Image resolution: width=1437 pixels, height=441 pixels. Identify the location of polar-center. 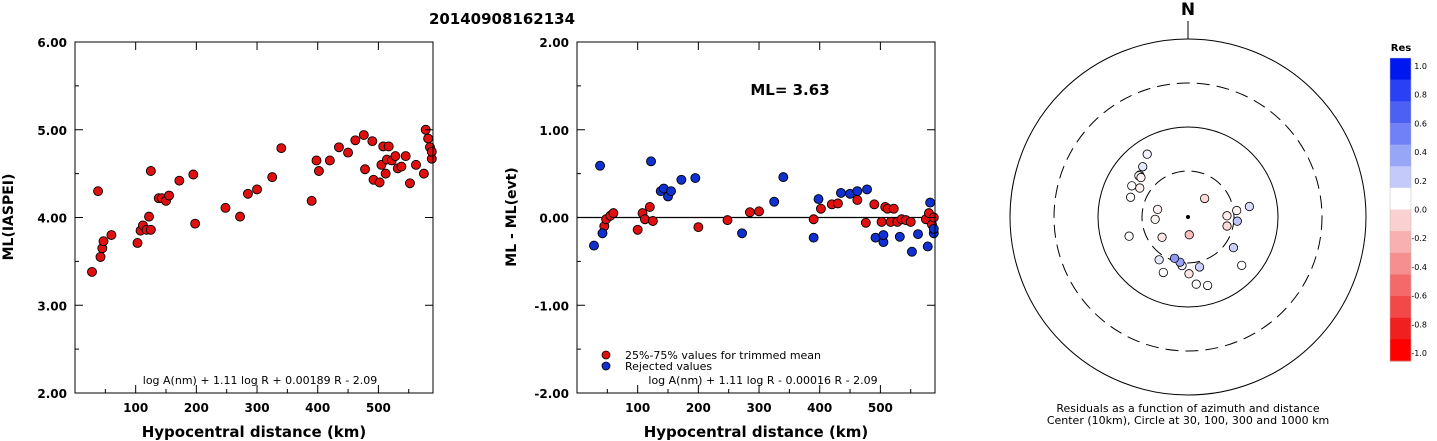
(1188, 217).